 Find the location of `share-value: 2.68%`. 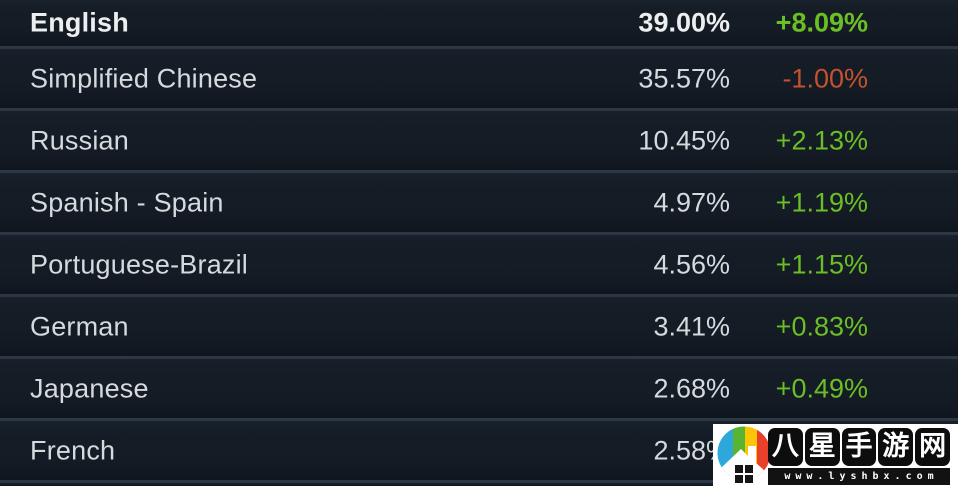

share-value: 2.68% is located at coordinates (691, 388).